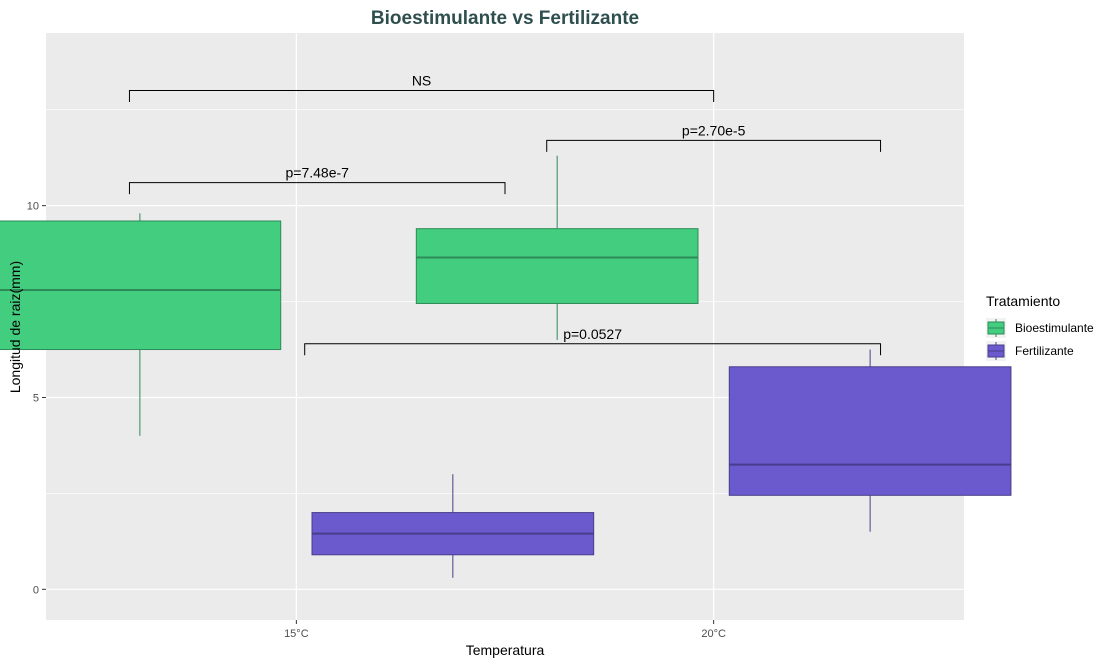 The width and height of the screenshot is (1114, 665). I want to click on legend-label: Bioestimulante, so click(1054, 328).